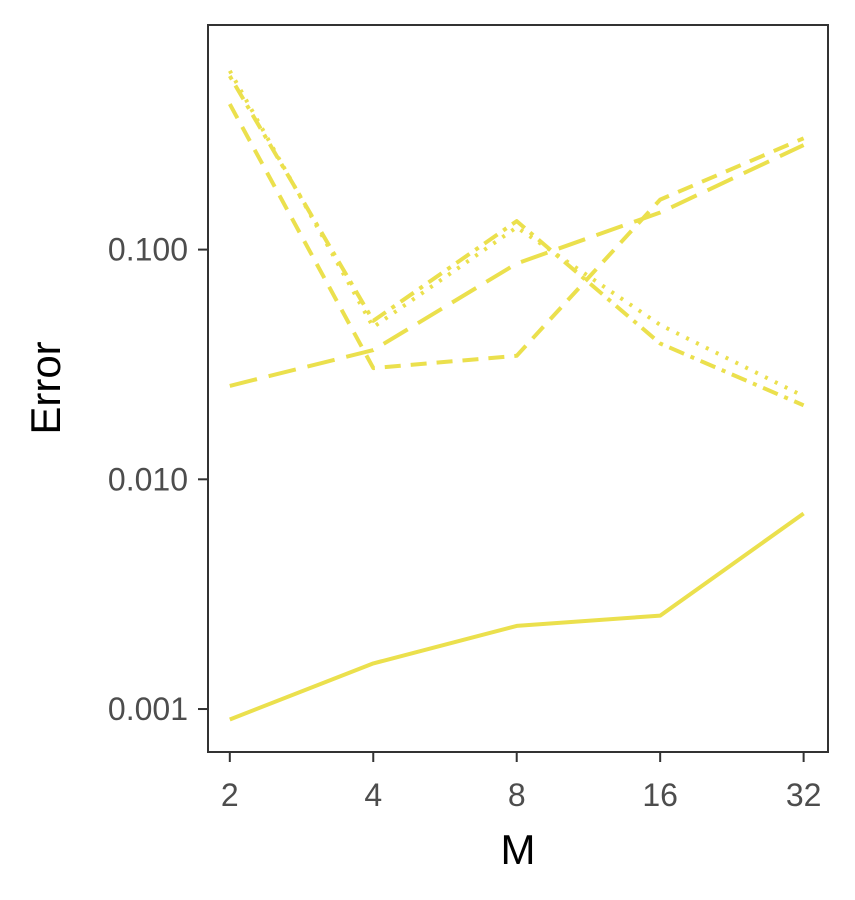 This screenshot has width=855, height=900. I want to click on y-tick-label: 0.100, so click(148, 250).